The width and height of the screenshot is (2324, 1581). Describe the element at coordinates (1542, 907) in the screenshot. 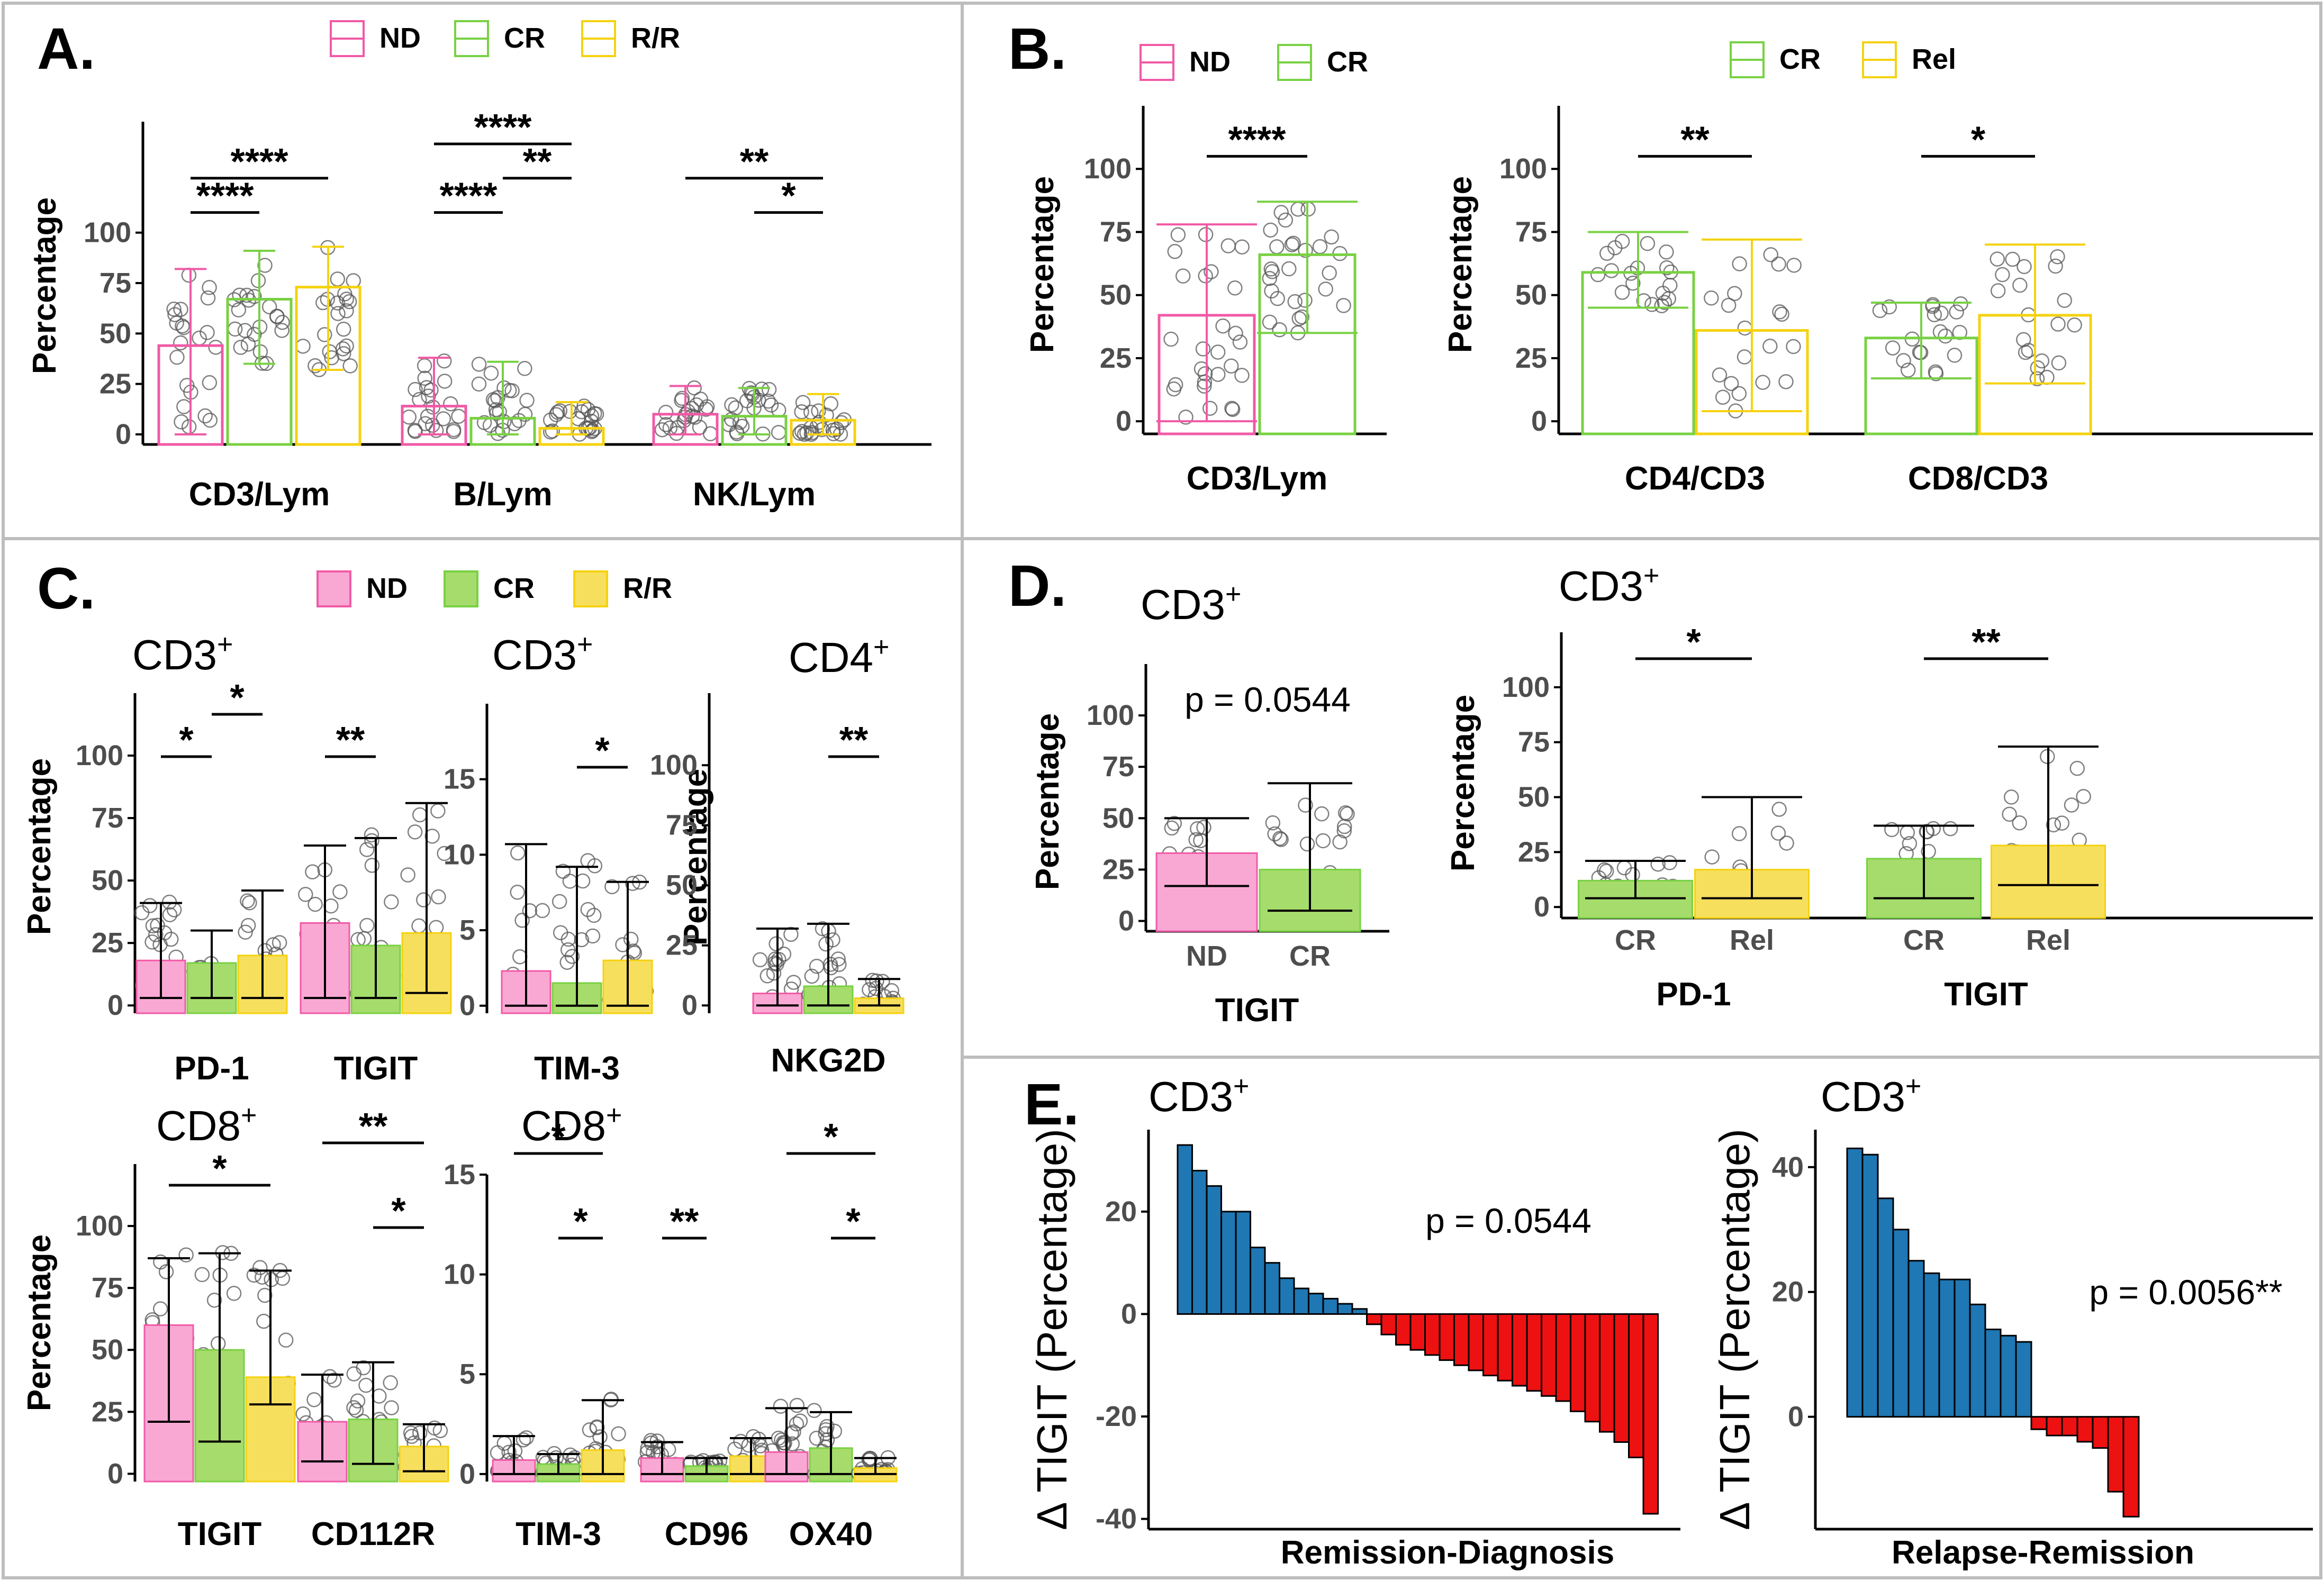

I see `panel-d-2-ytick-label-0: 0` at that location.